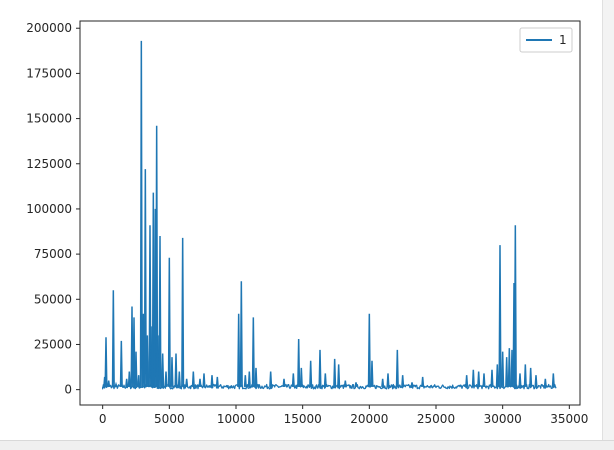  I want to click on x-tick-label: 30000, so click(503, 419).